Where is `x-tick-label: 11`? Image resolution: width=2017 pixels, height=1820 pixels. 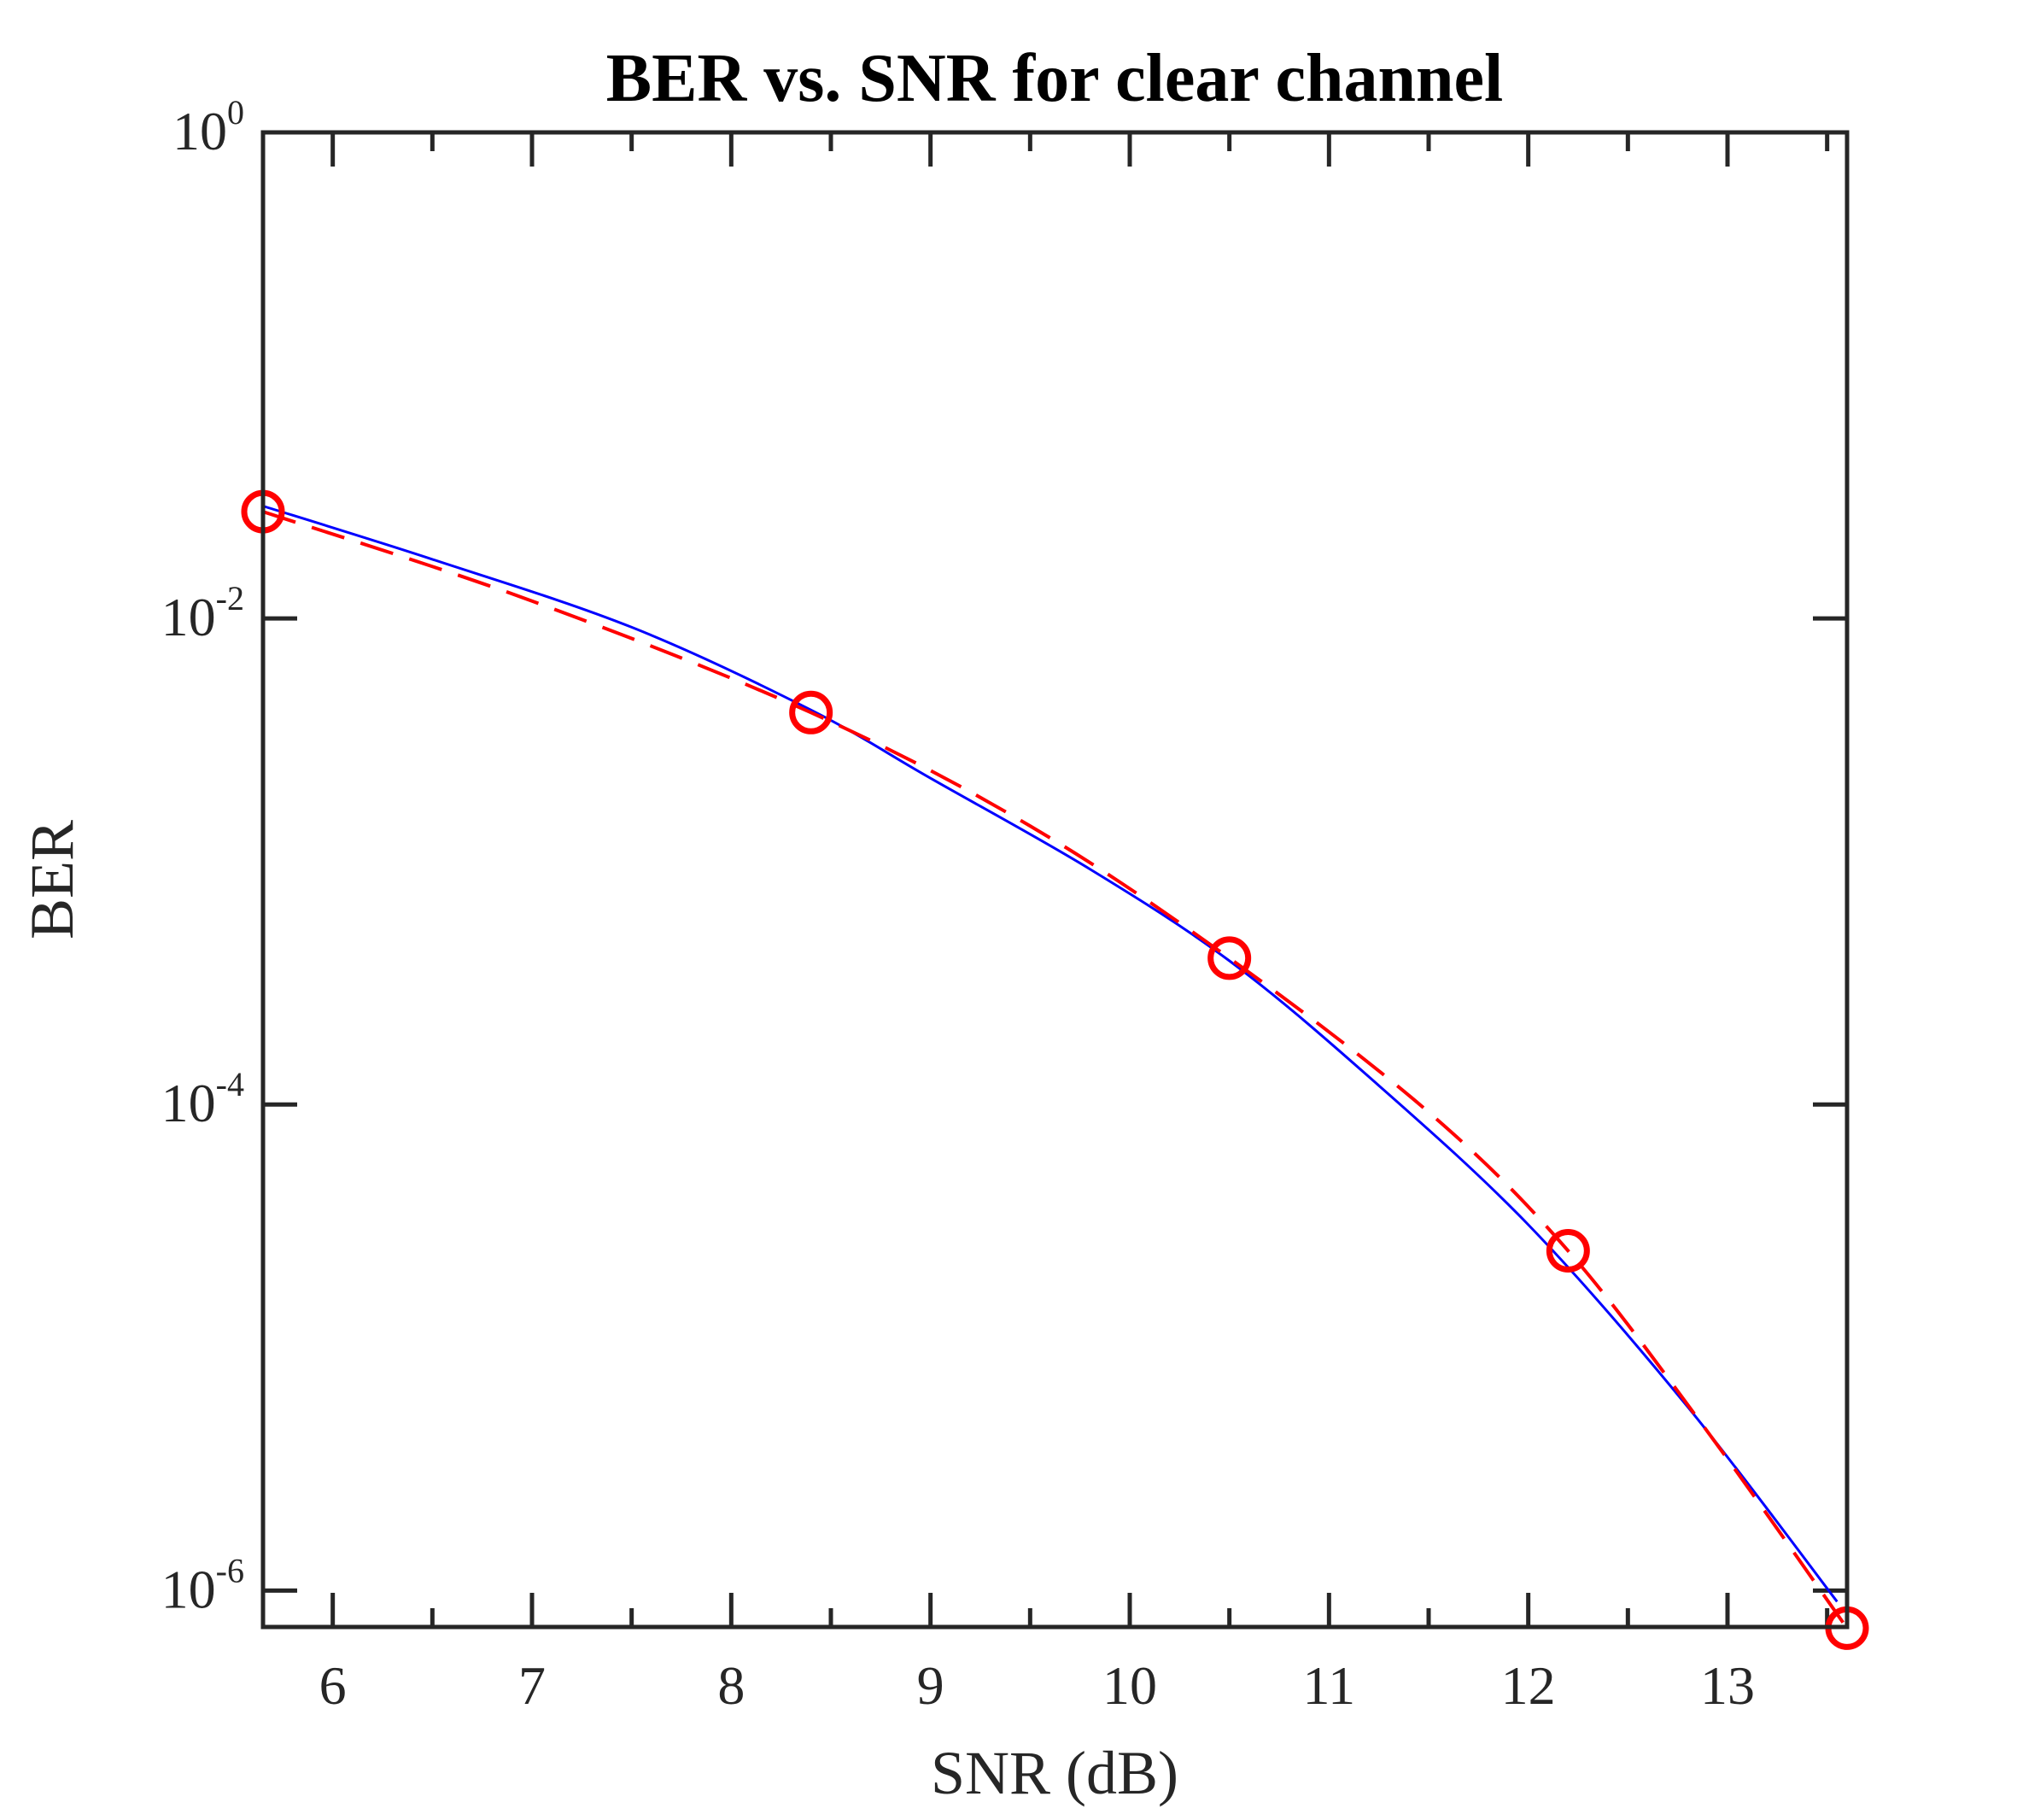
x-tick-label: 11 is located at coordinates (1329, 1686).